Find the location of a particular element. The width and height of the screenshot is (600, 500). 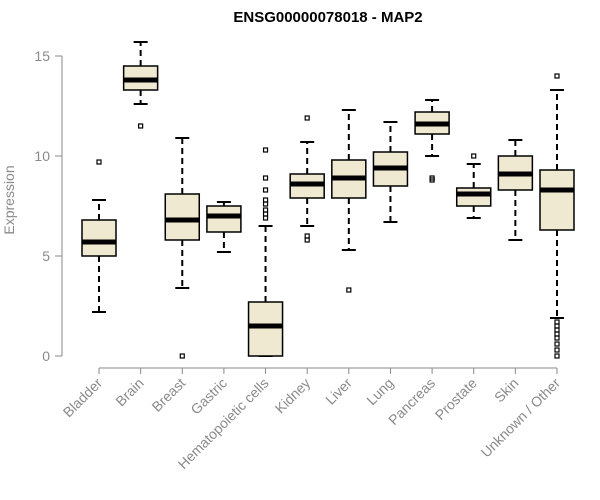

y-tick-label: 0 is located at coordinates (46, 356).